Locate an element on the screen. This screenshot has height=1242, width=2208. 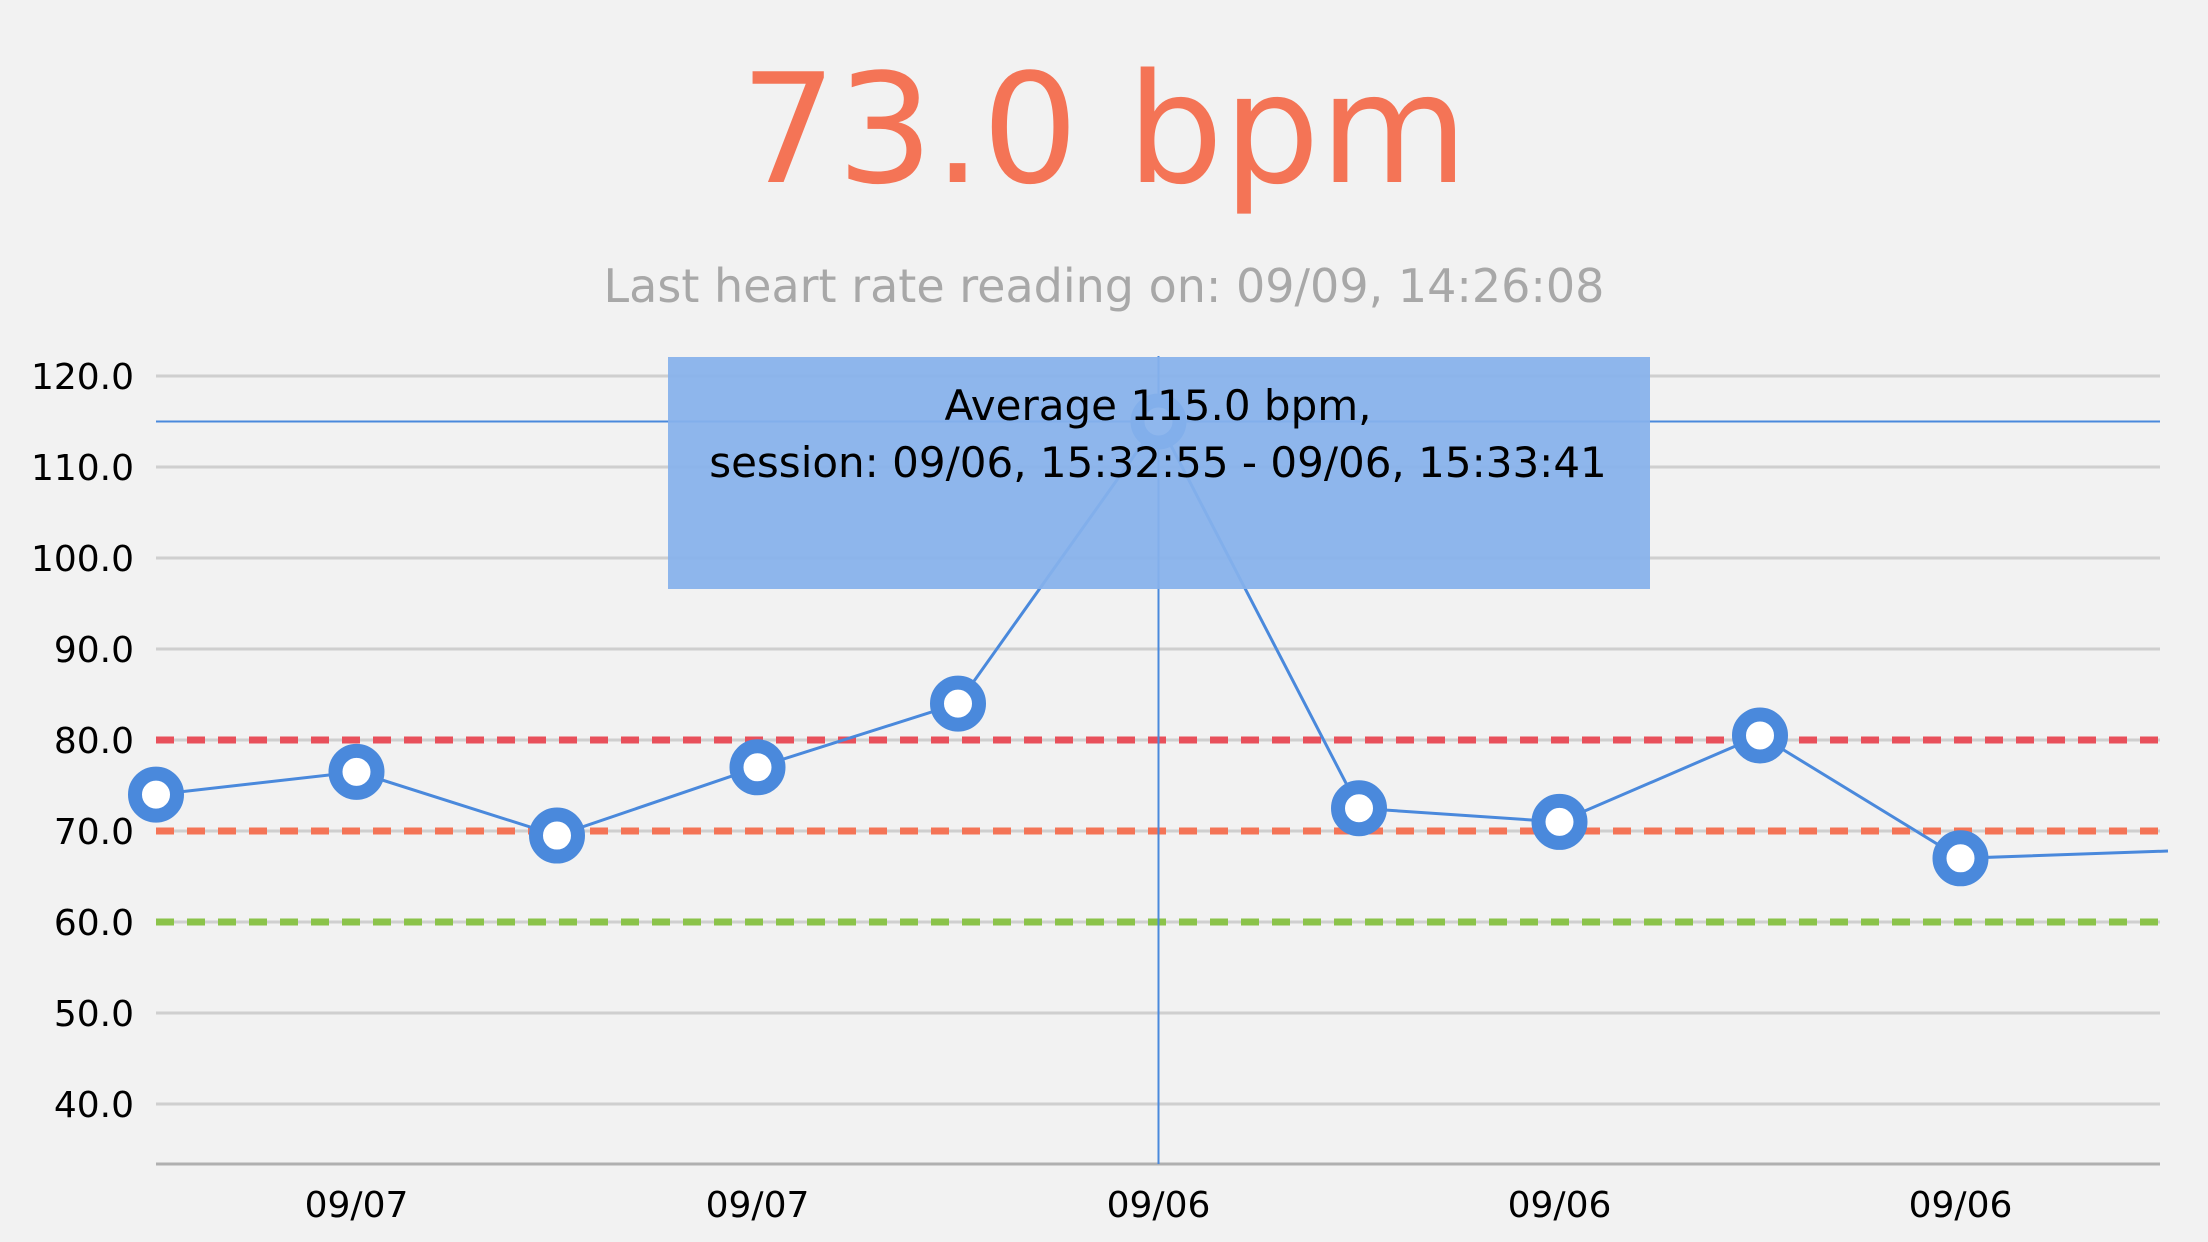
current-bpm-value: 73.0 bpm is located at coordinates (1104, 129).